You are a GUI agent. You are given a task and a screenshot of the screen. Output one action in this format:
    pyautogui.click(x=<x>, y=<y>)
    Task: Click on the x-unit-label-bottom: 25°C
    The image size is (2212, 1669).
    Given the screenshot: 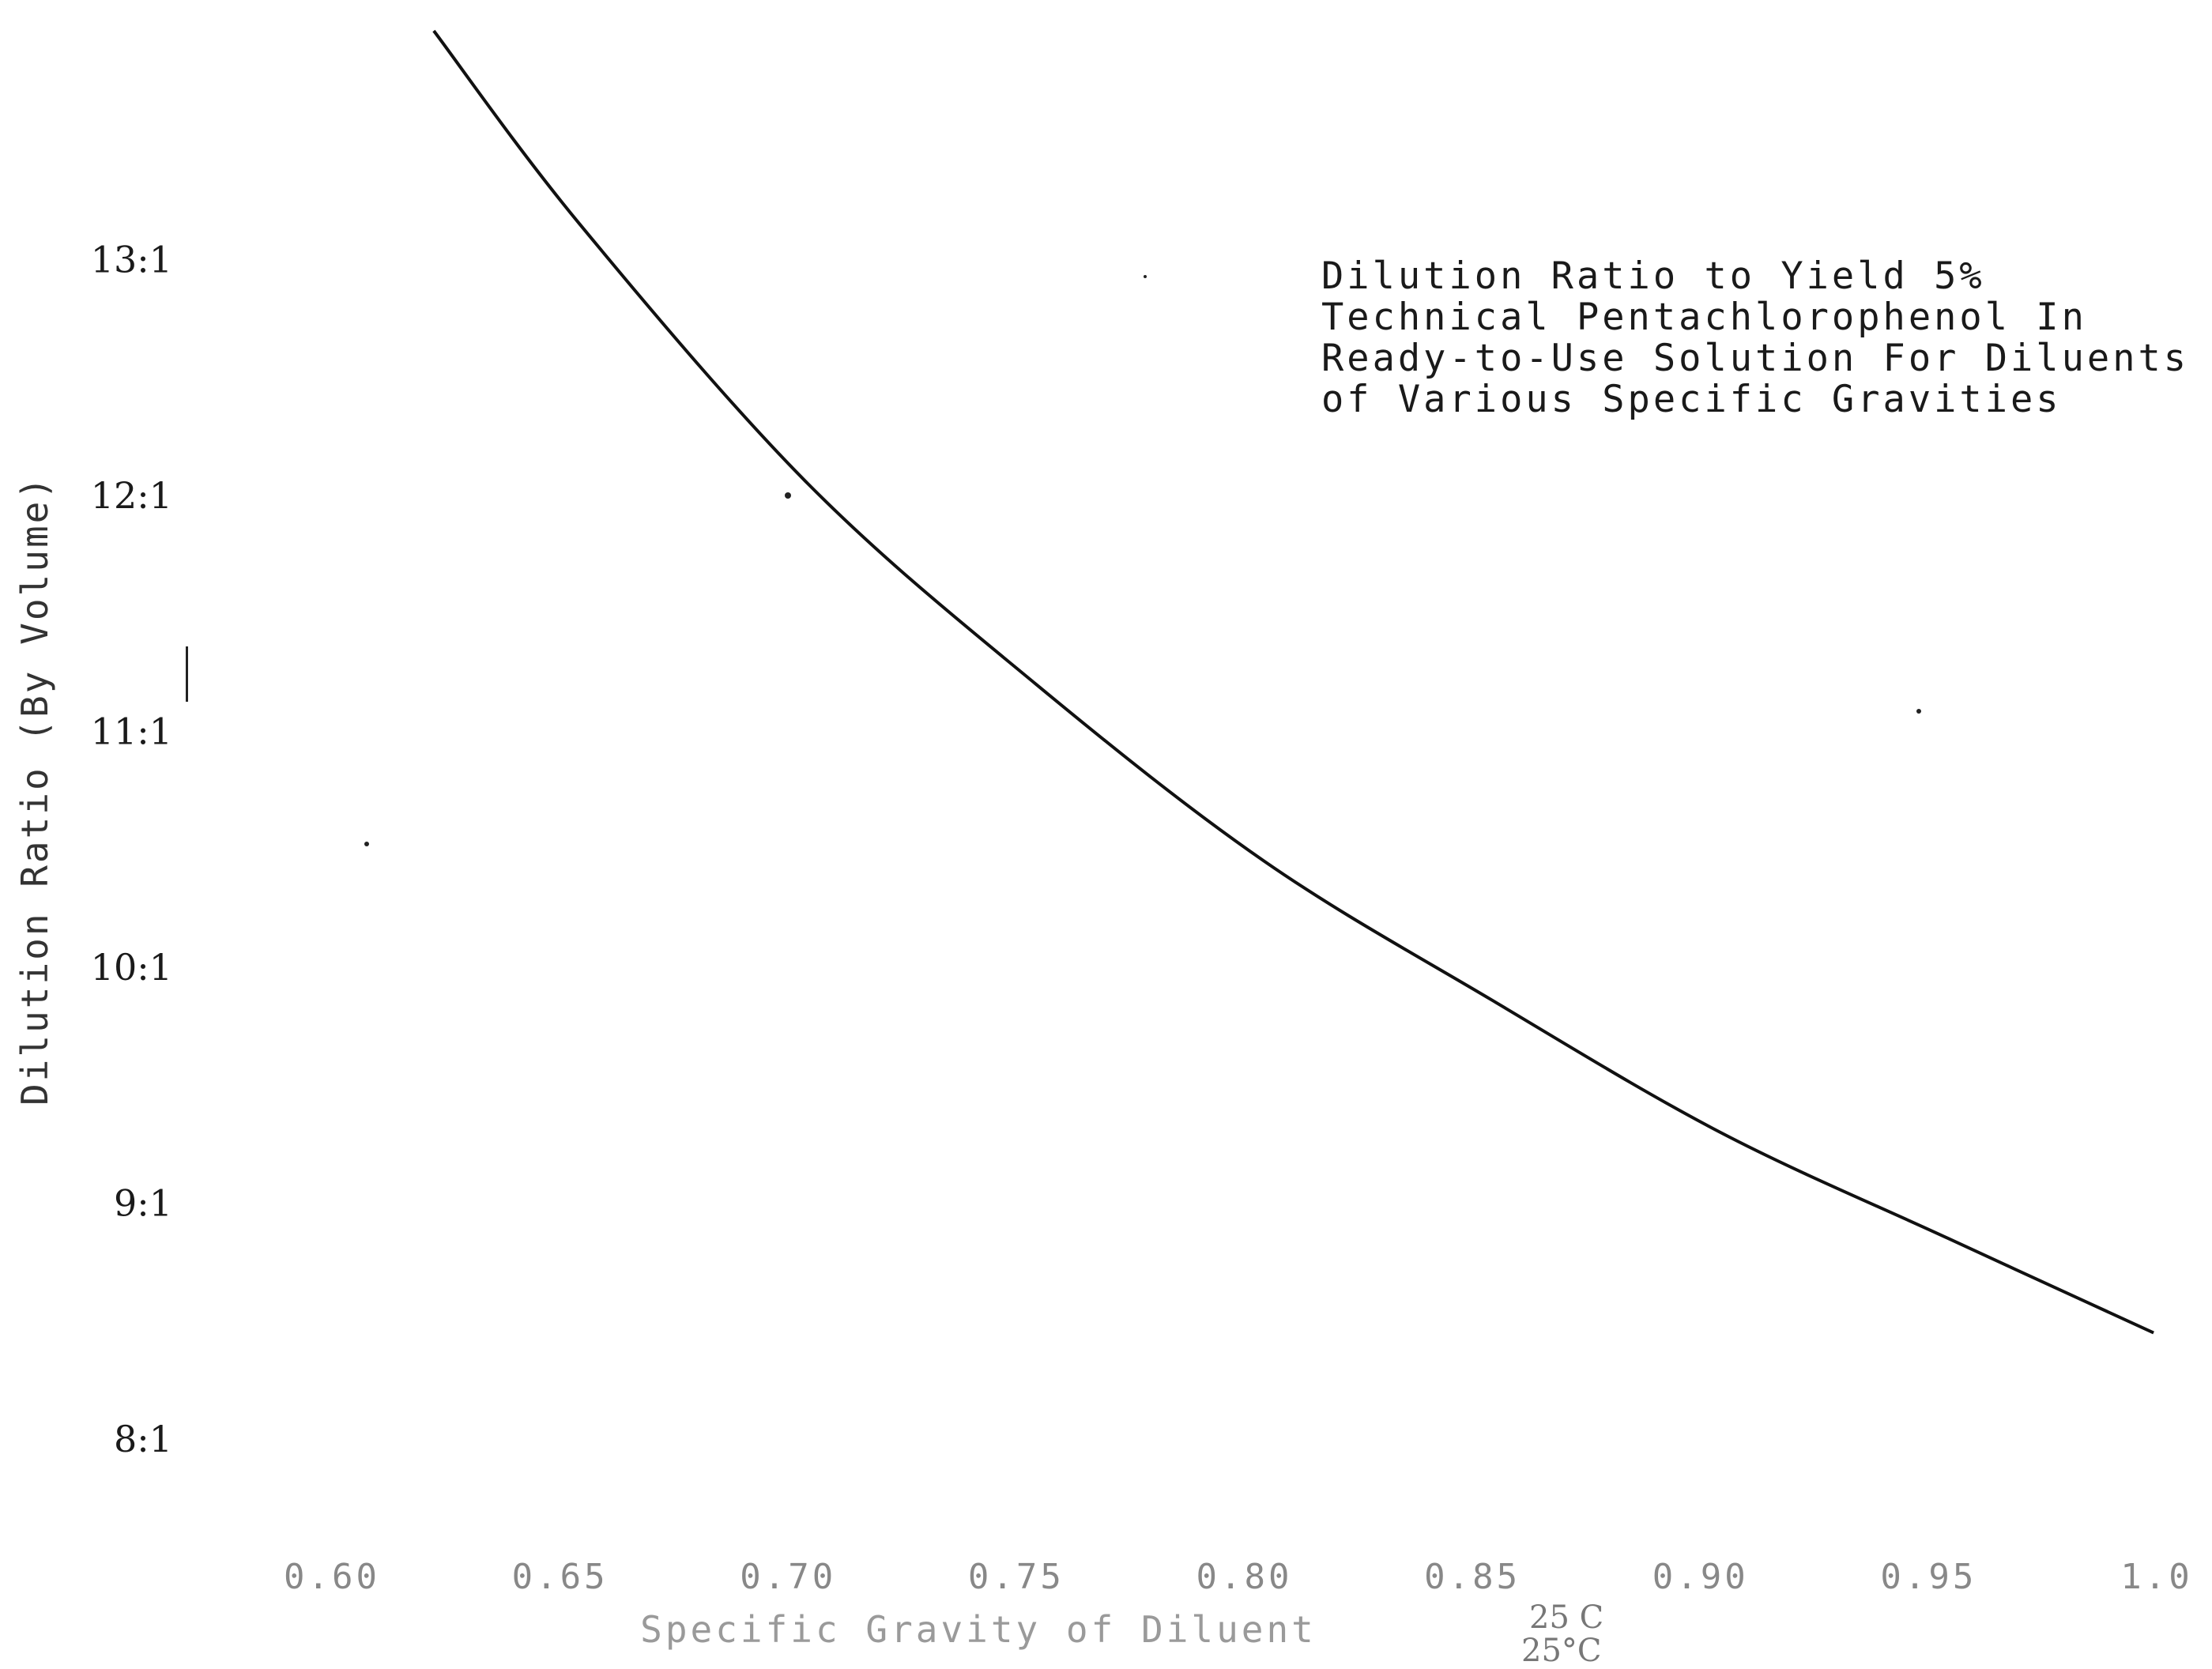 What is the action you would take?
    pyautogui.click(x=1561, y=1651)
    